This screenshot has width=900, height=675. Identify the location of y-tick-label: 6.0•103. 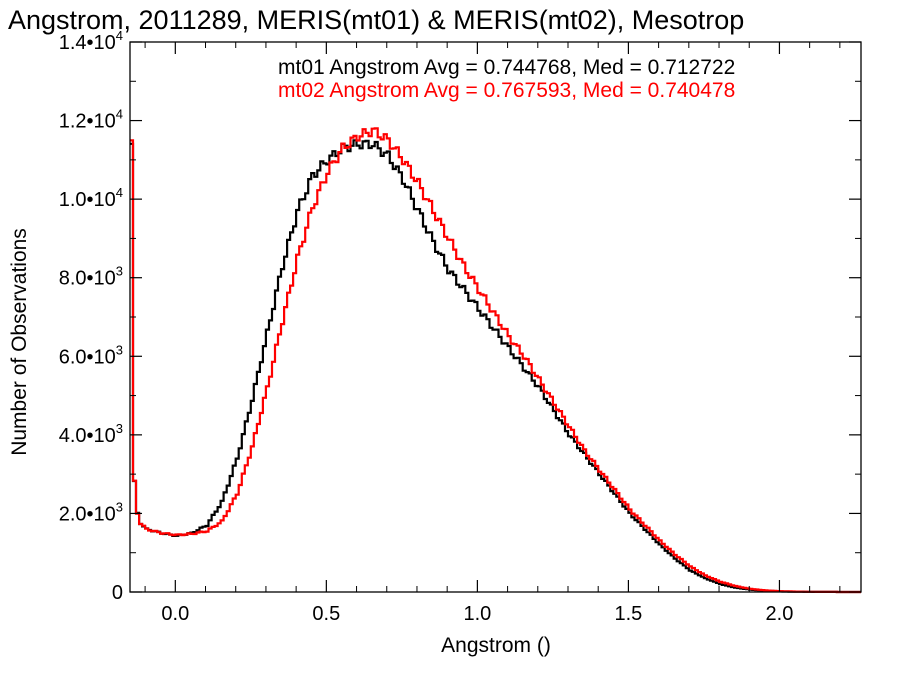
(91, 355).